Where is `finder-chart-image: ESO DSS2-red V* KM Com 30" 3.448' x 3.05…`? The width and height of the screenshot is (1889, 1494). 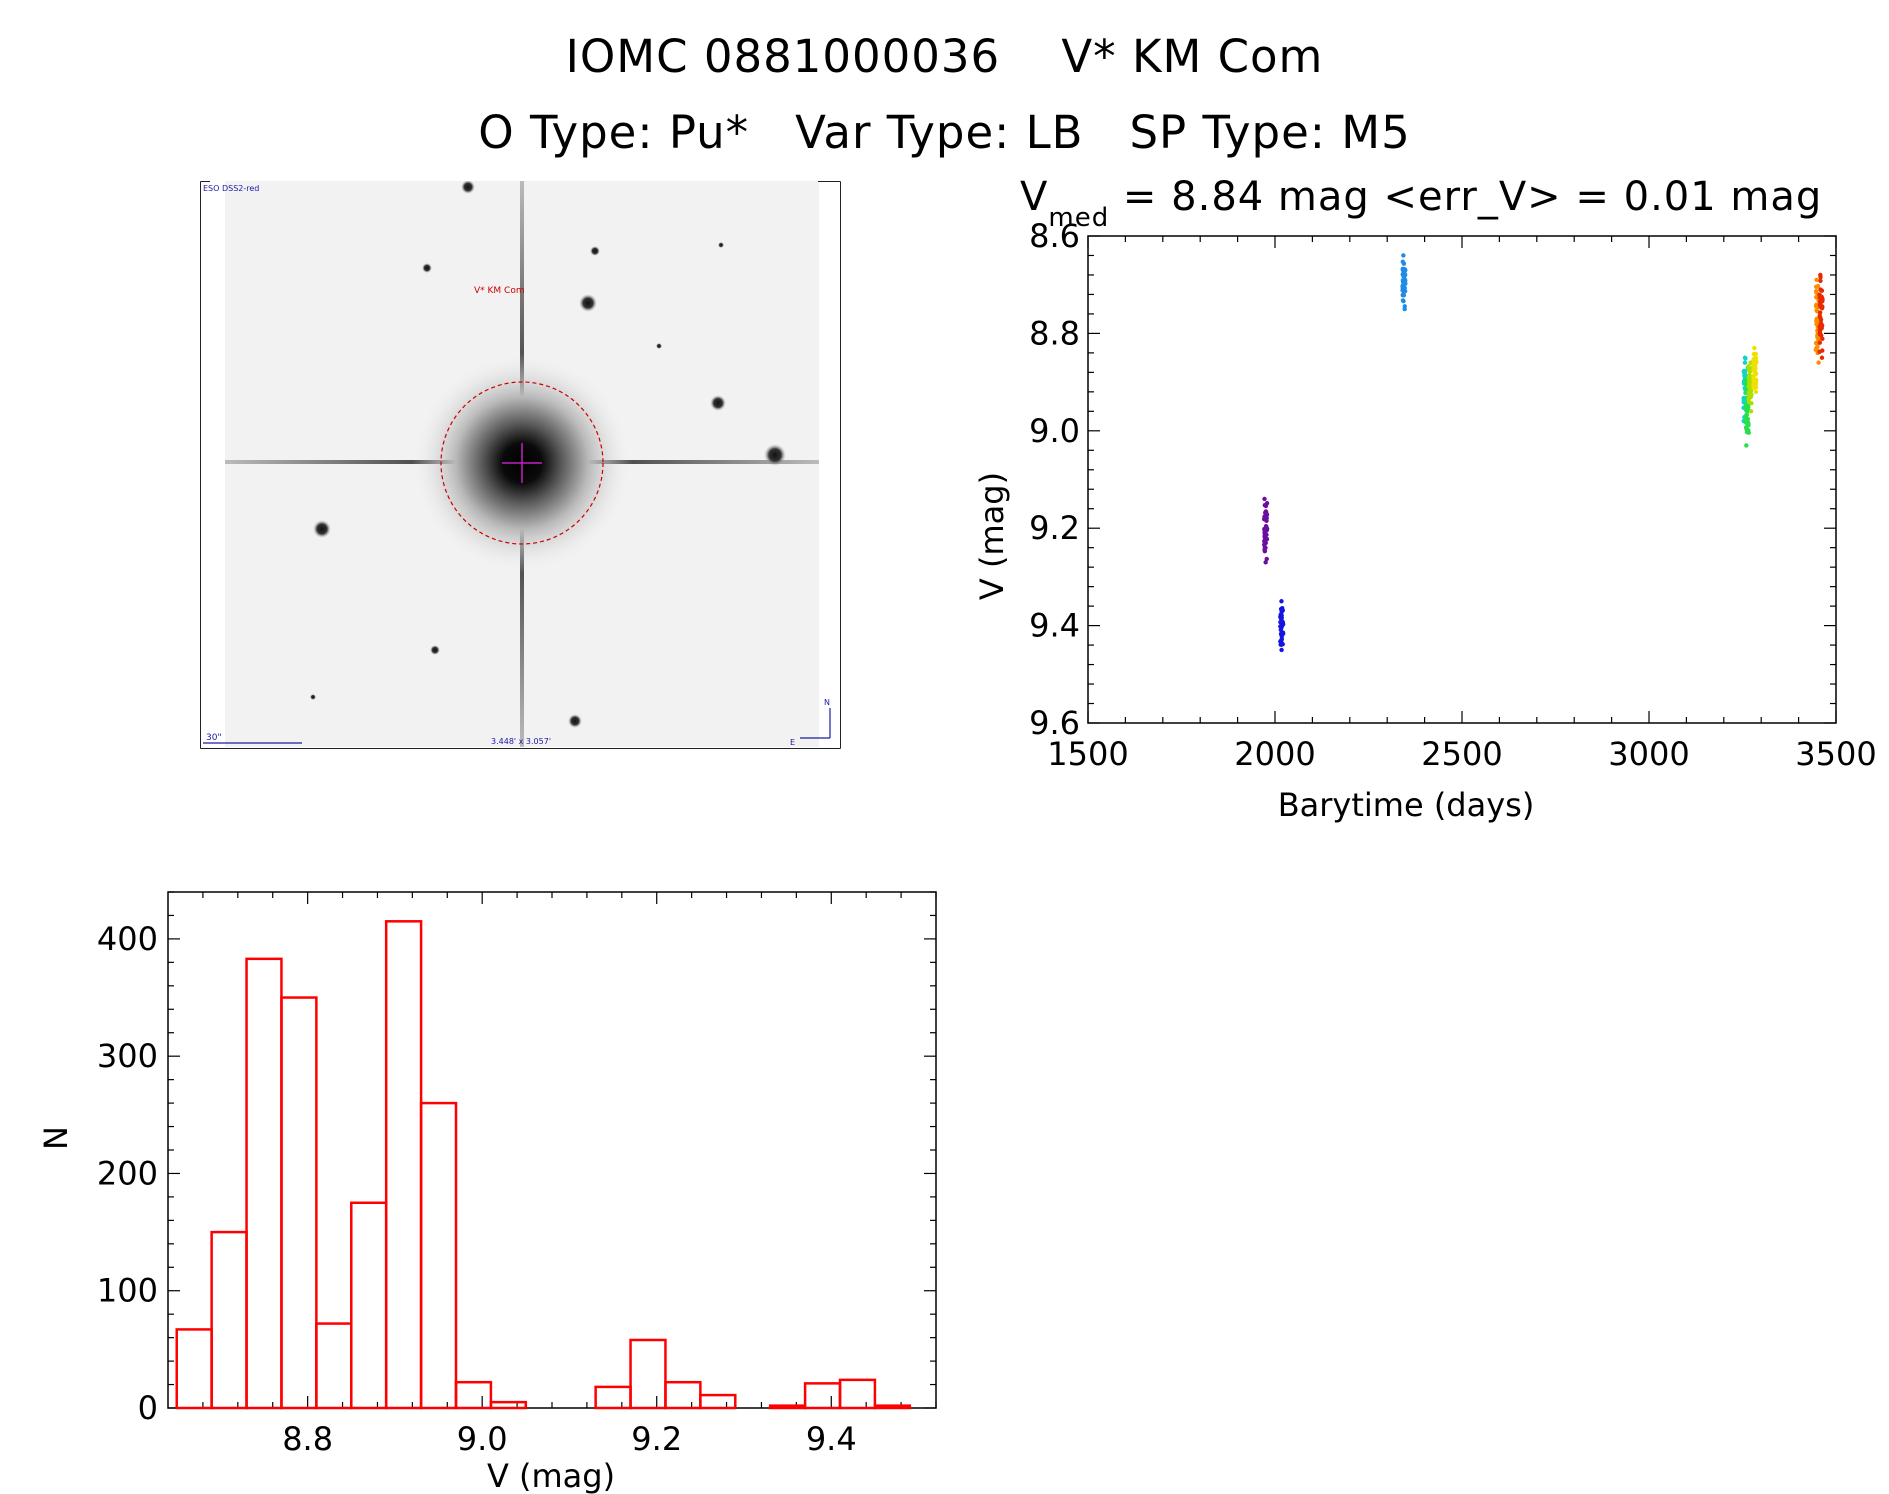
finder-chart-image: ESO DSS2-red V* KM Com 30" 3.448' x 3.05… is located at coordinates (520, 465).